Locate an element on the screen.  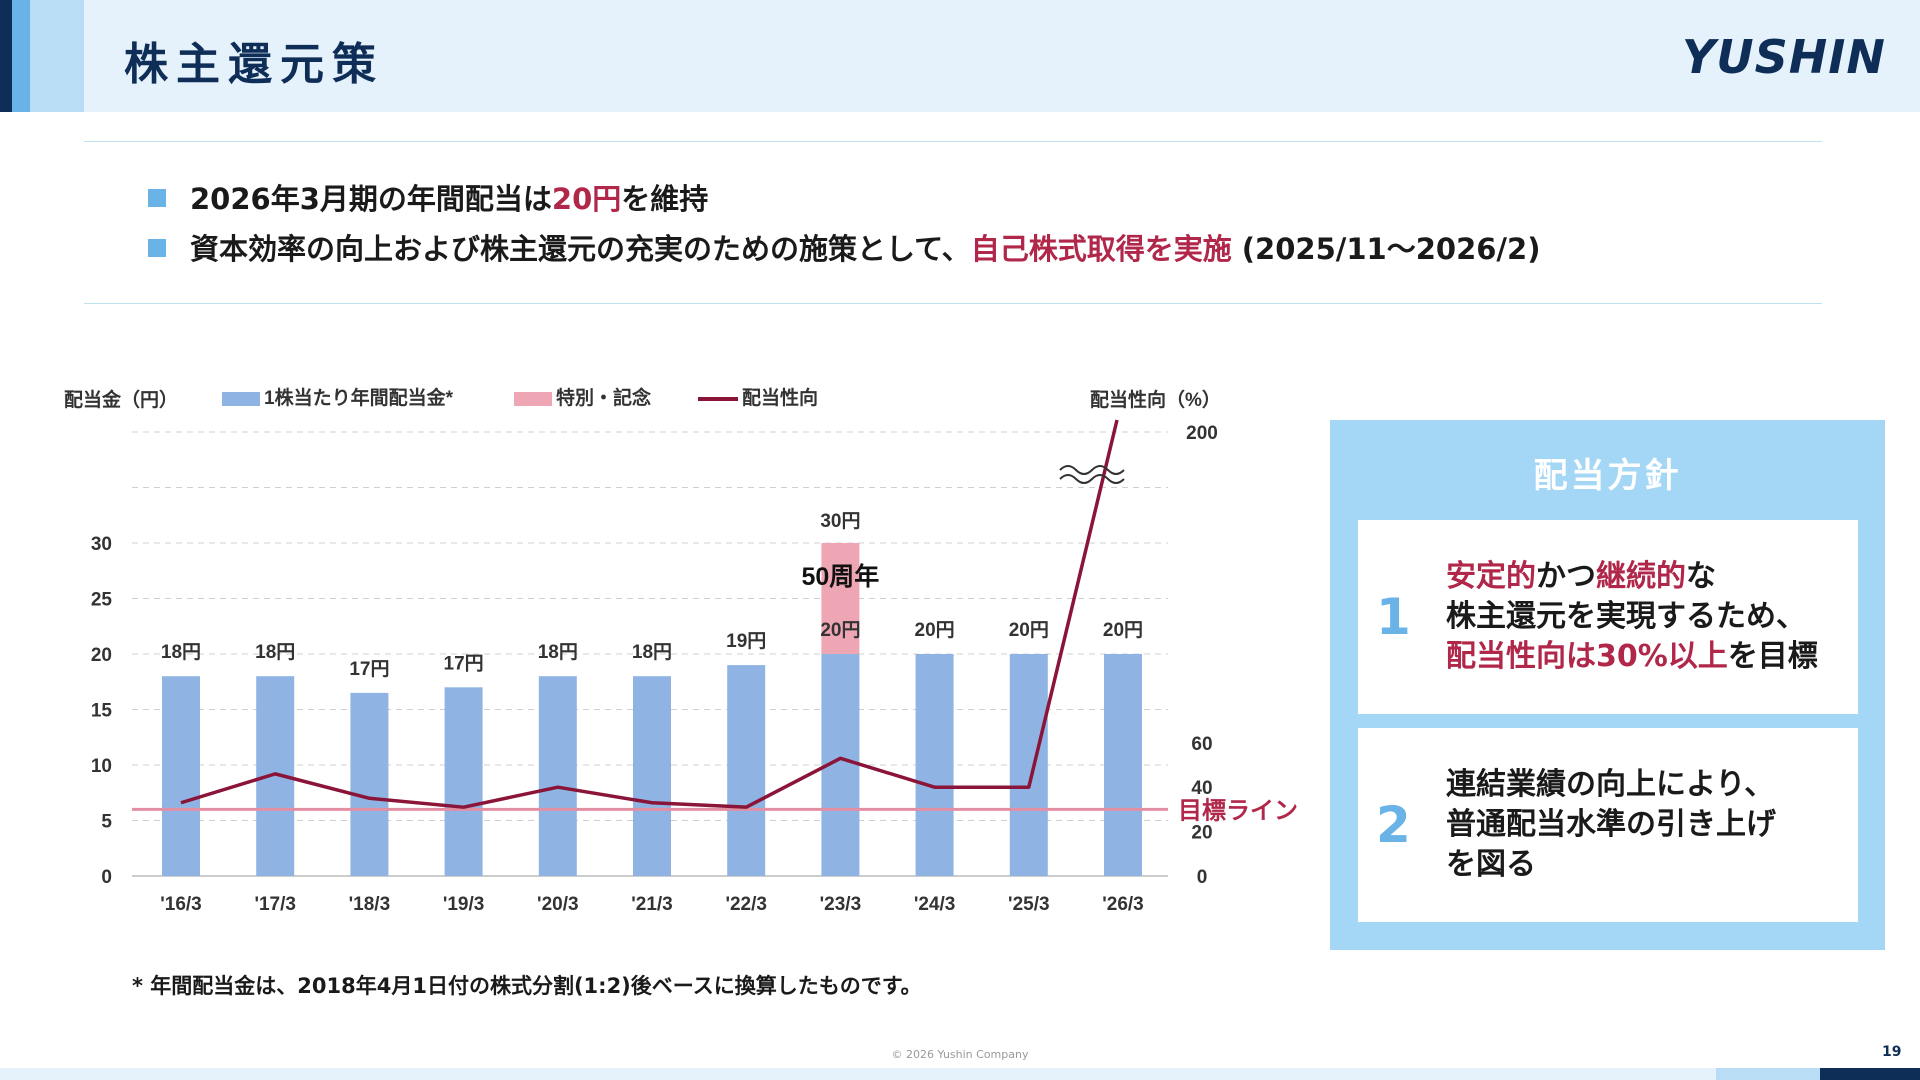
legend-swatch-regular is located at coordinates (241, 399).